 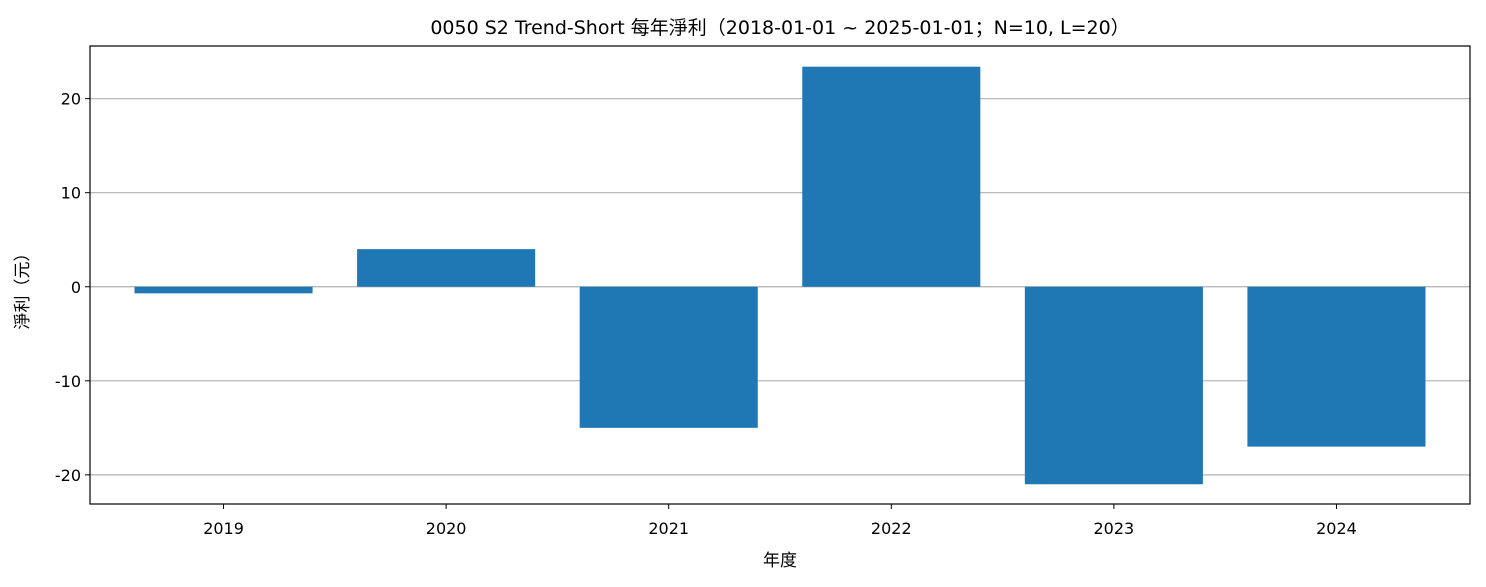 I want to click on x-tick-label: 2022, so click(x=891, y=528).